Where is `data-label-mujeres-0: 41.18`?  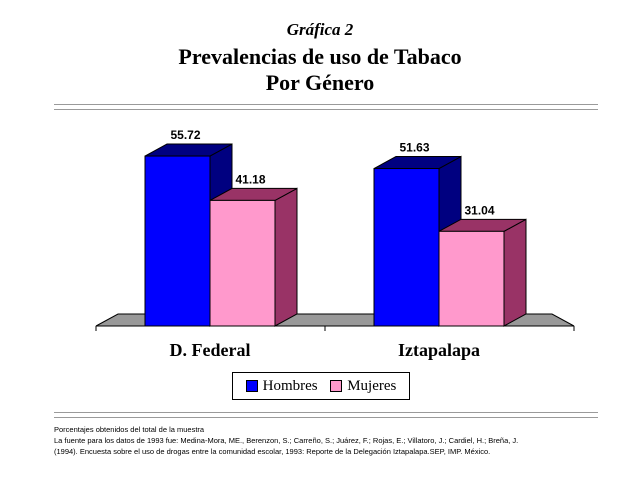
data-label-mujeres-0: 41.18 is located at coordinates (250, 179).